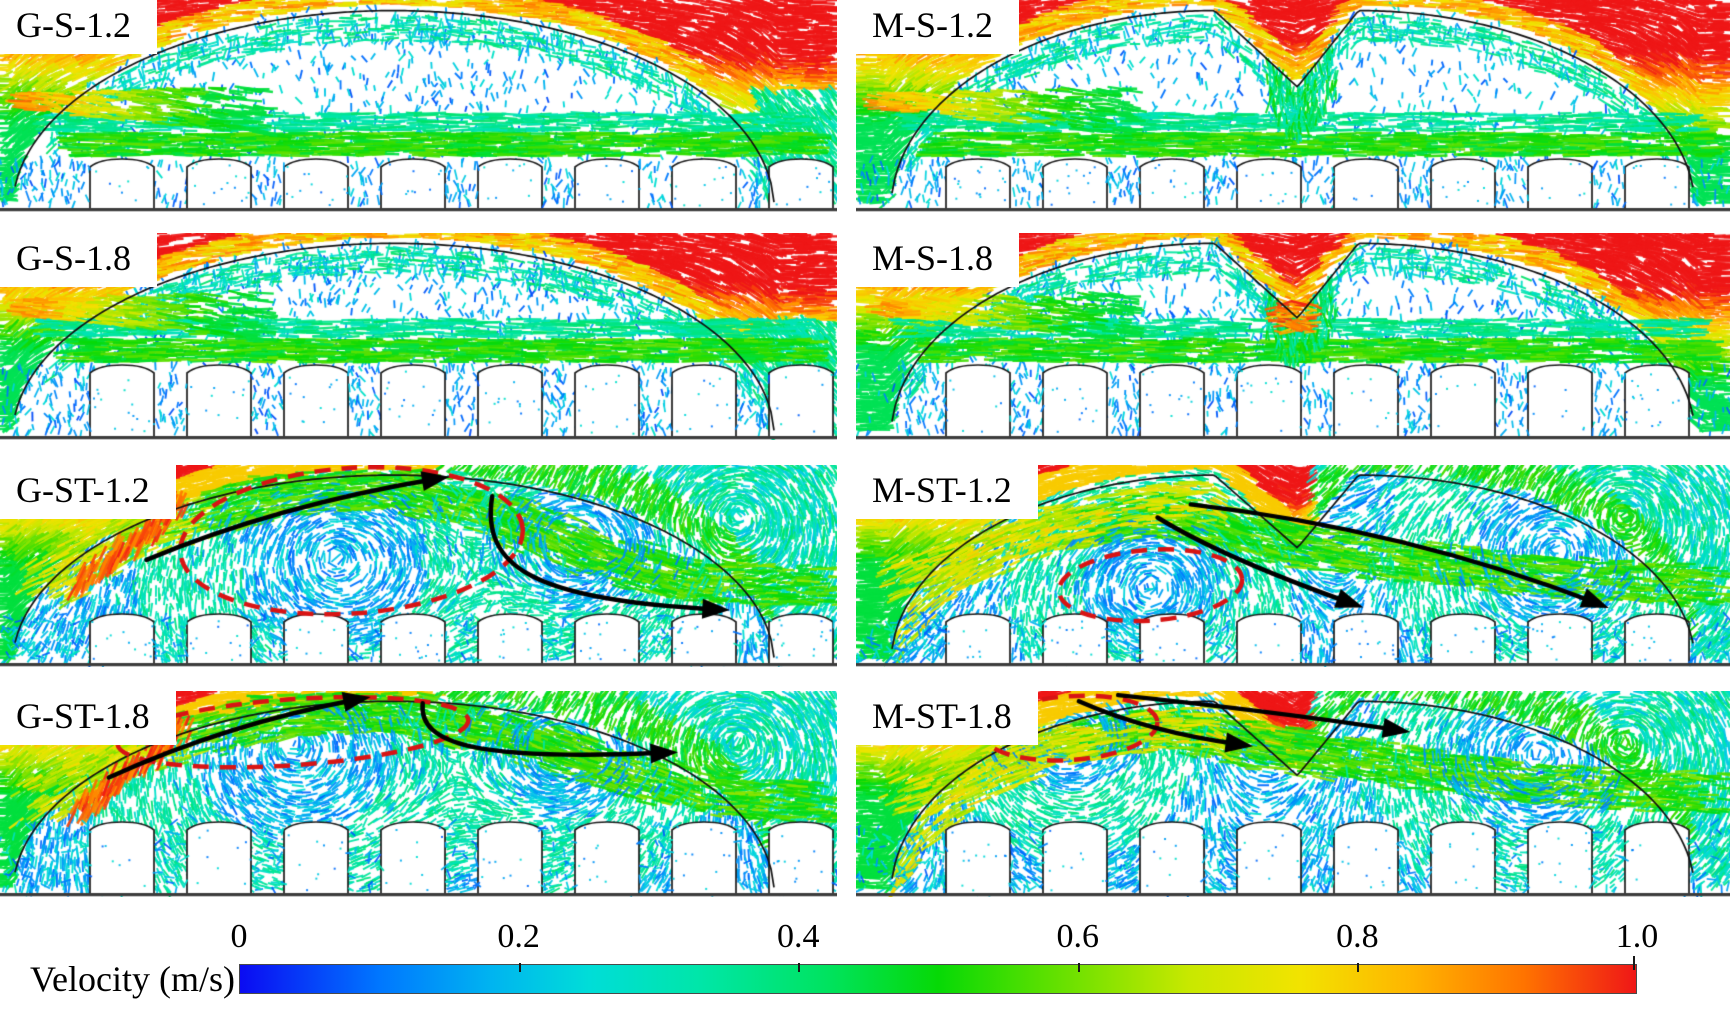  I want to click on panel-label: G-ST-1.8, so click(88, 718).